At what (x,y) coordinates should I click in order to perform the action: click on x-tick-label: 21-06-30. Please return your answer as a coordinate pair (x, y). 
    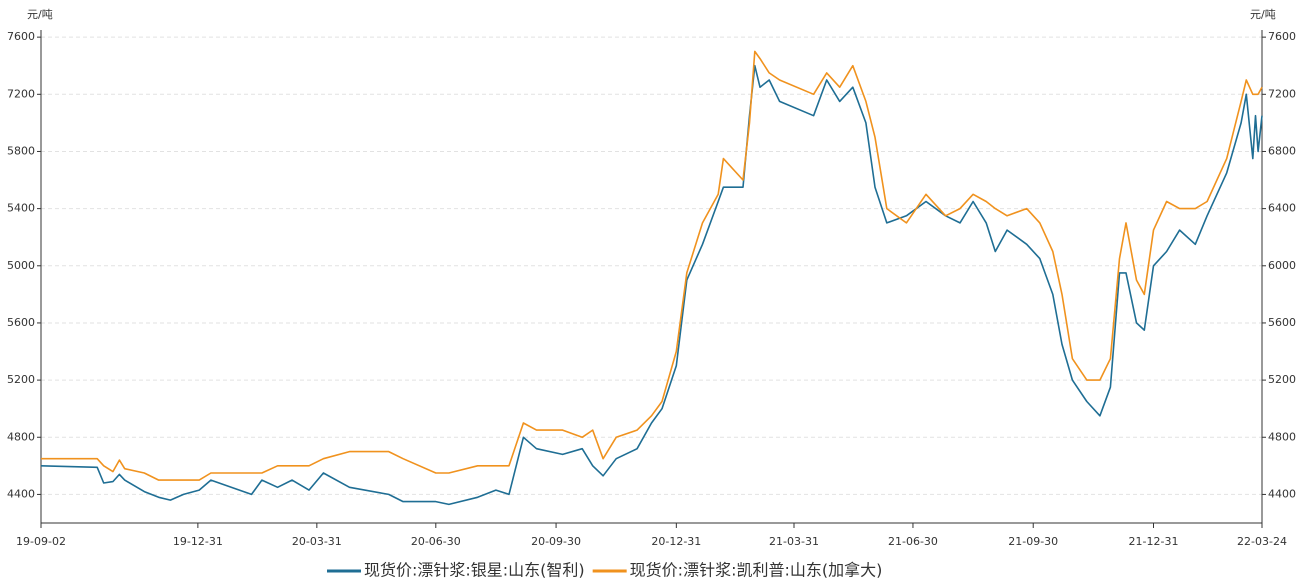
    Looking at the image, I should click on (913, 541).